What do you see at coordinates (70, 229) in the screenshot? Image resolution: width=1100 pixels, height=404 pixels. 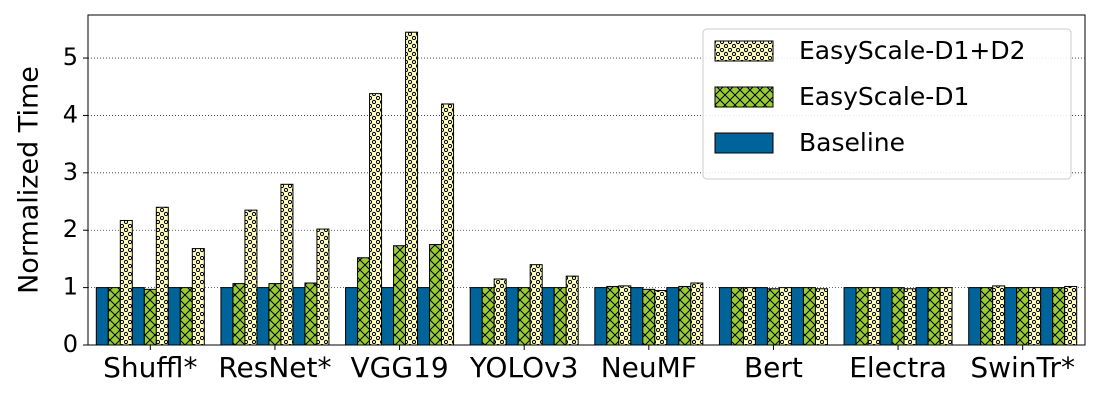 I see `y-tick-label: 2` at bounding box center [70, 229].